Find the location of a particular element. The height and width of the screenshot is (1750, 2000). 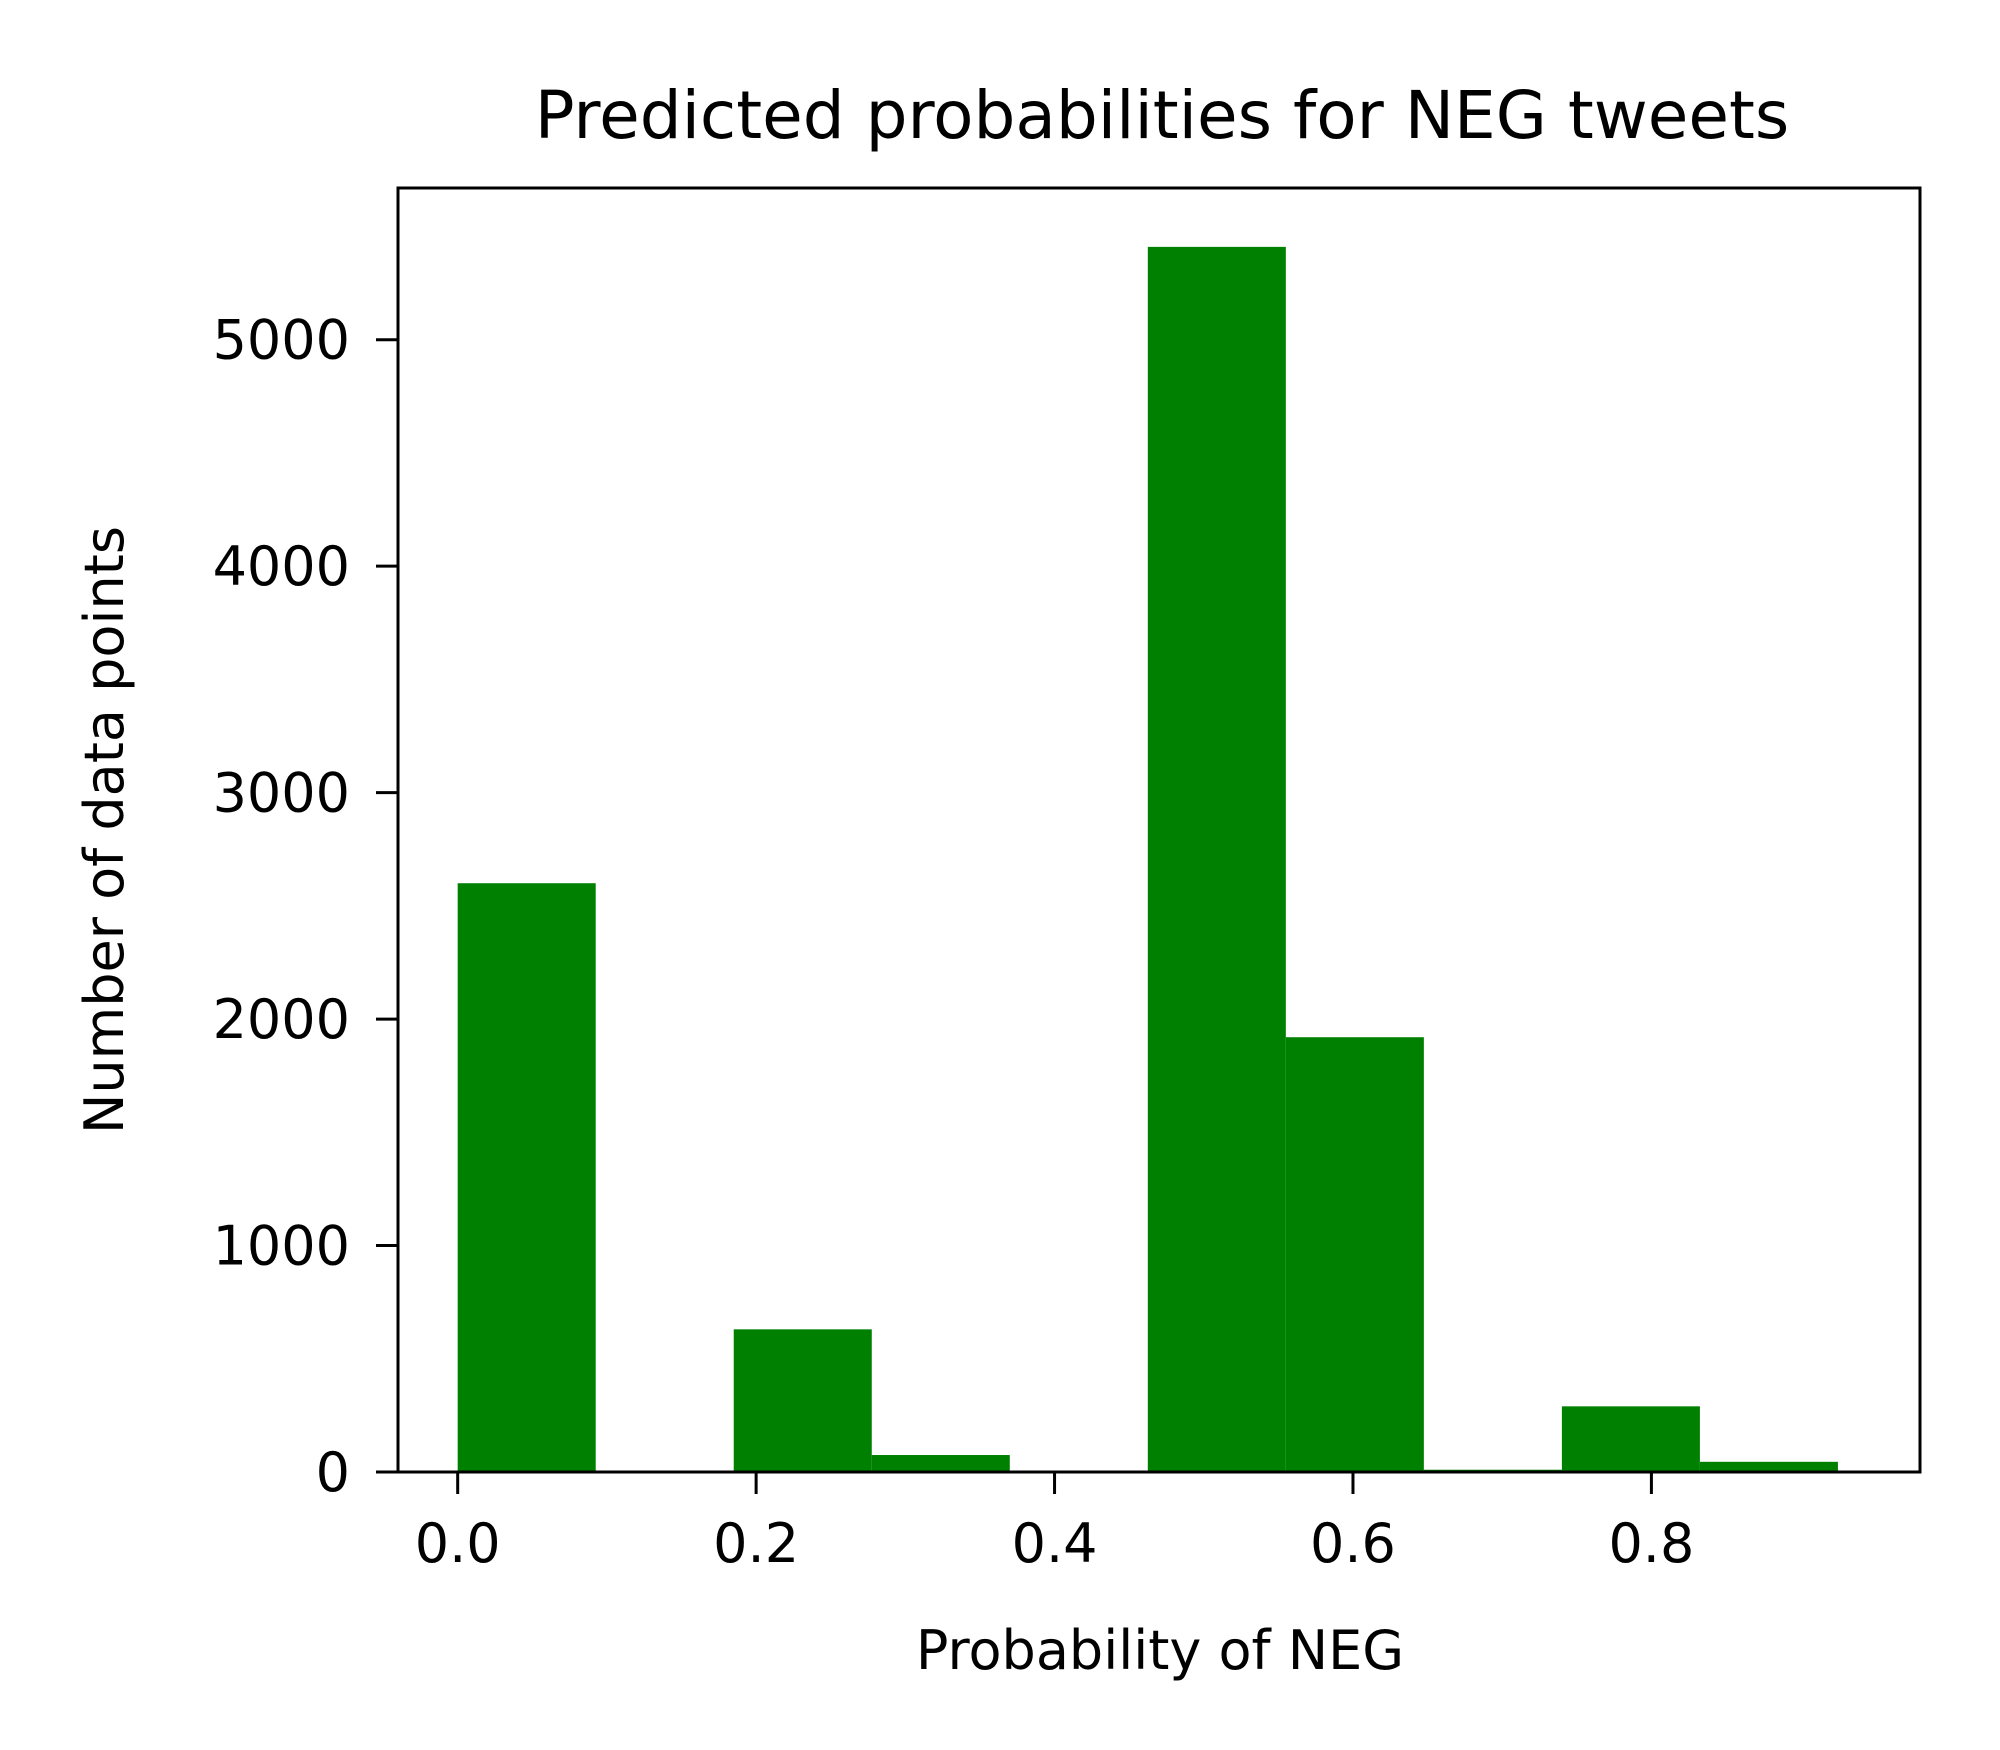

x-axis-ticks: 0.0 0.2 0.4 0.6 0.8 is located at coordinates (1054, 1523).